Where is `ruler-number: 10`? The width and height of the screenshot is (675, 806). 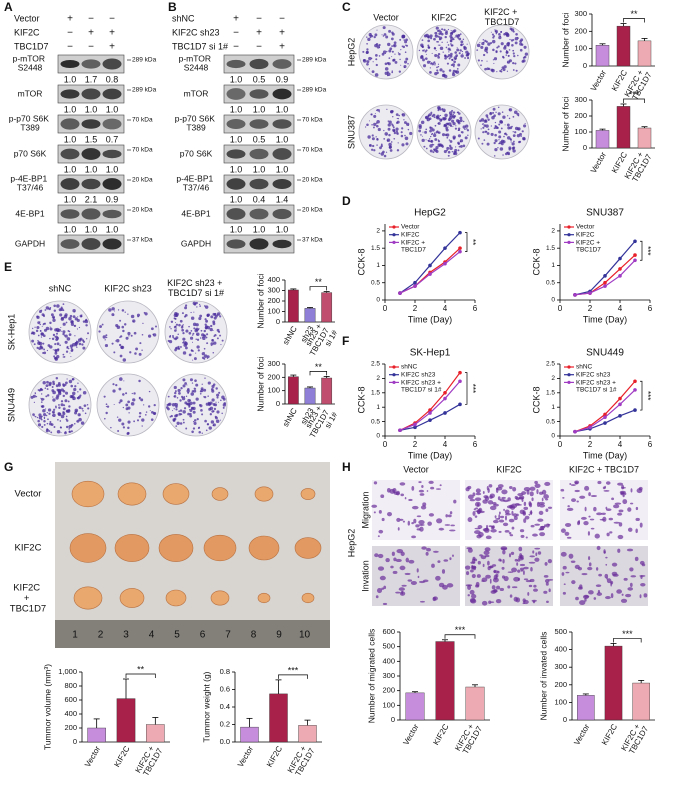
ruler-number: 10 is located at coordinates (305, 635).